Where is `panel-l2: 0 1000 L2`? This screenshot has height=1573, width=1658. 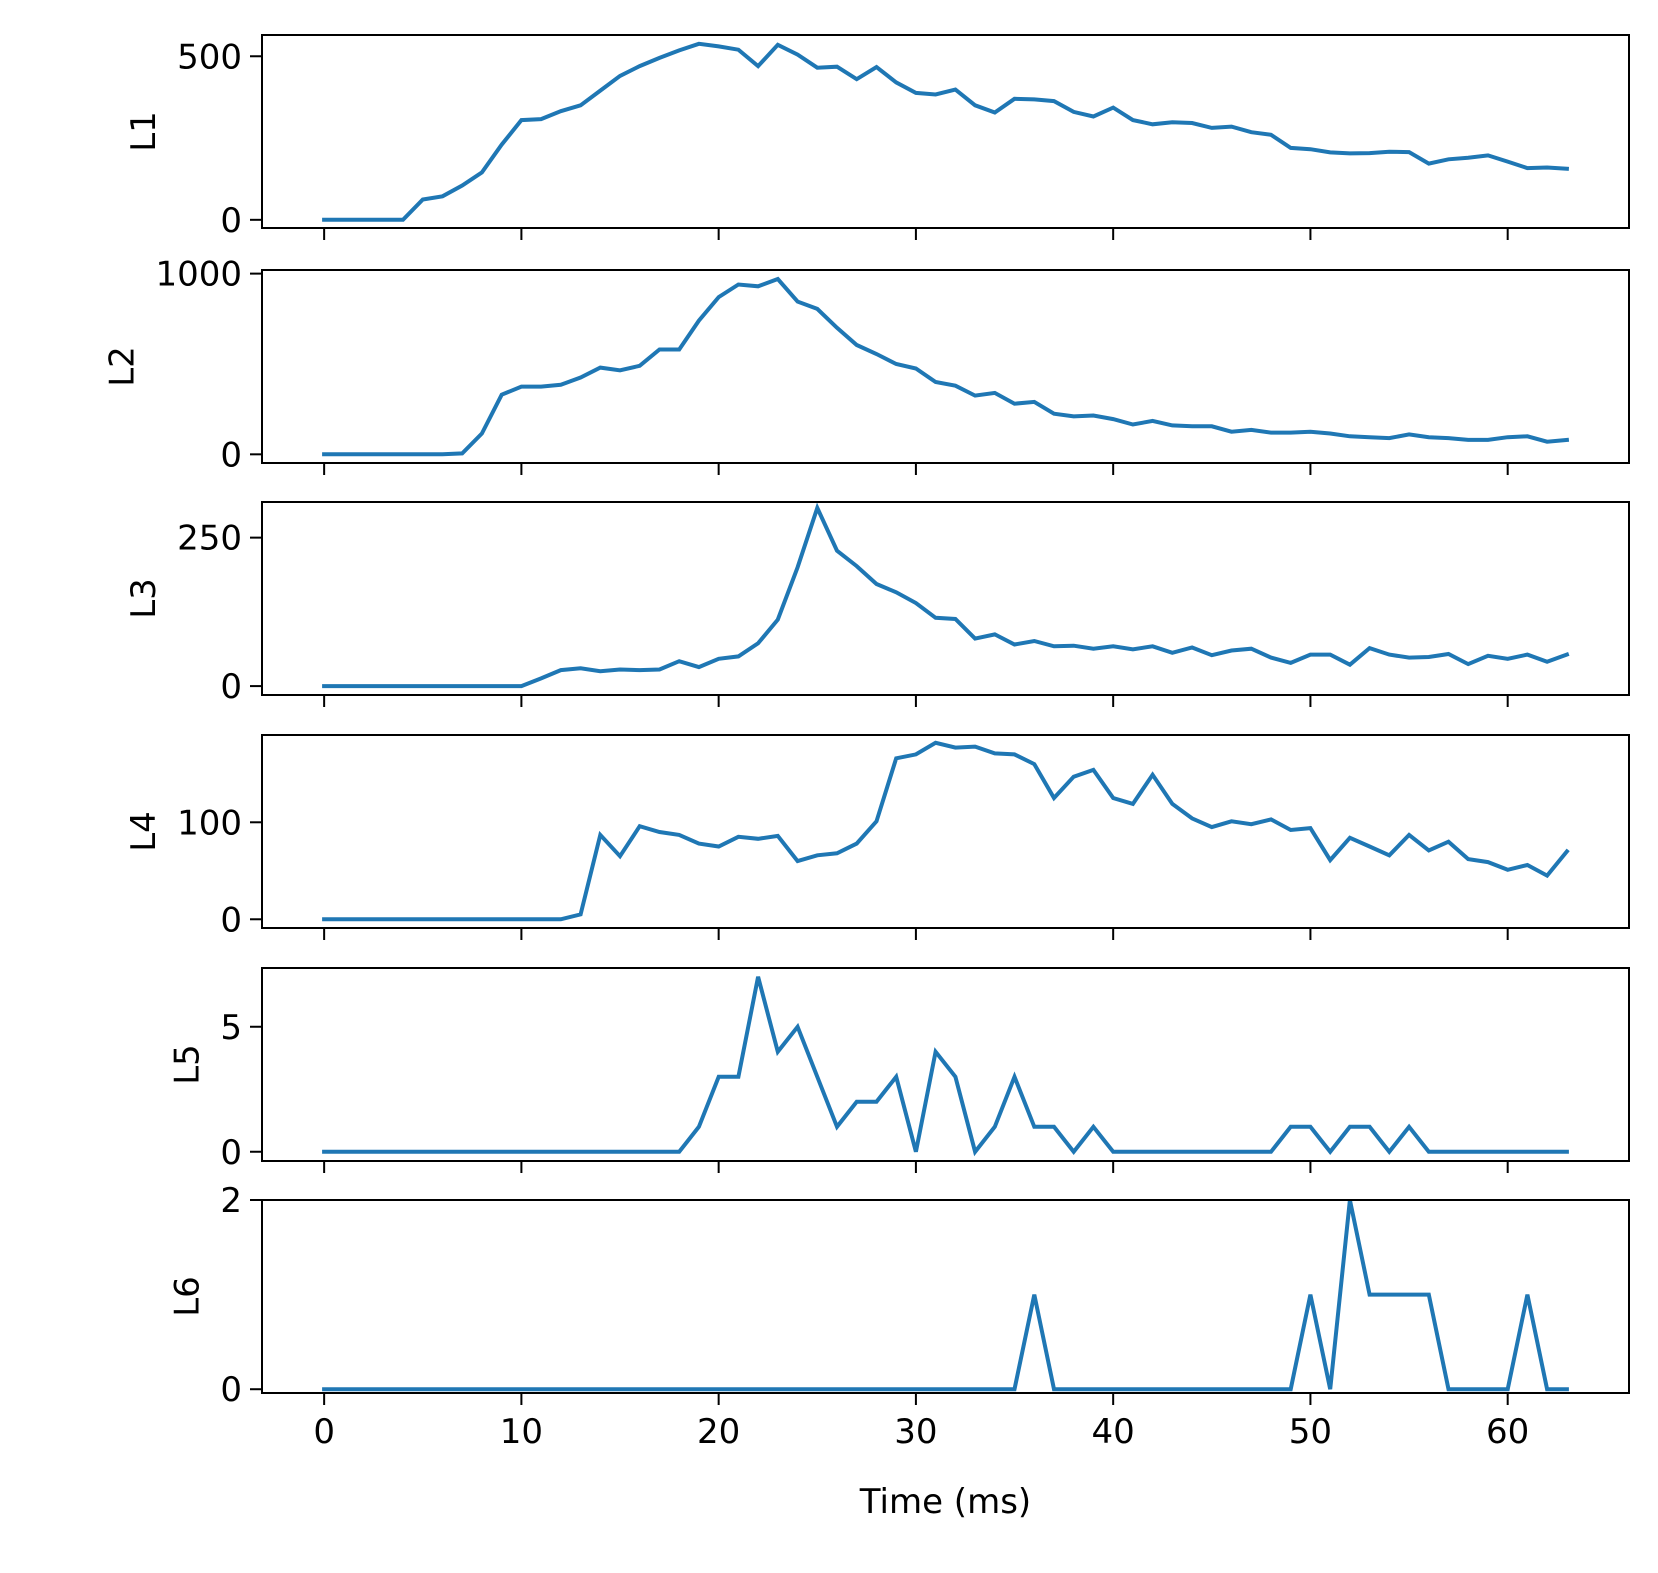
panel-l2: 0 1000 L2 is located at coordinates (866, 365).